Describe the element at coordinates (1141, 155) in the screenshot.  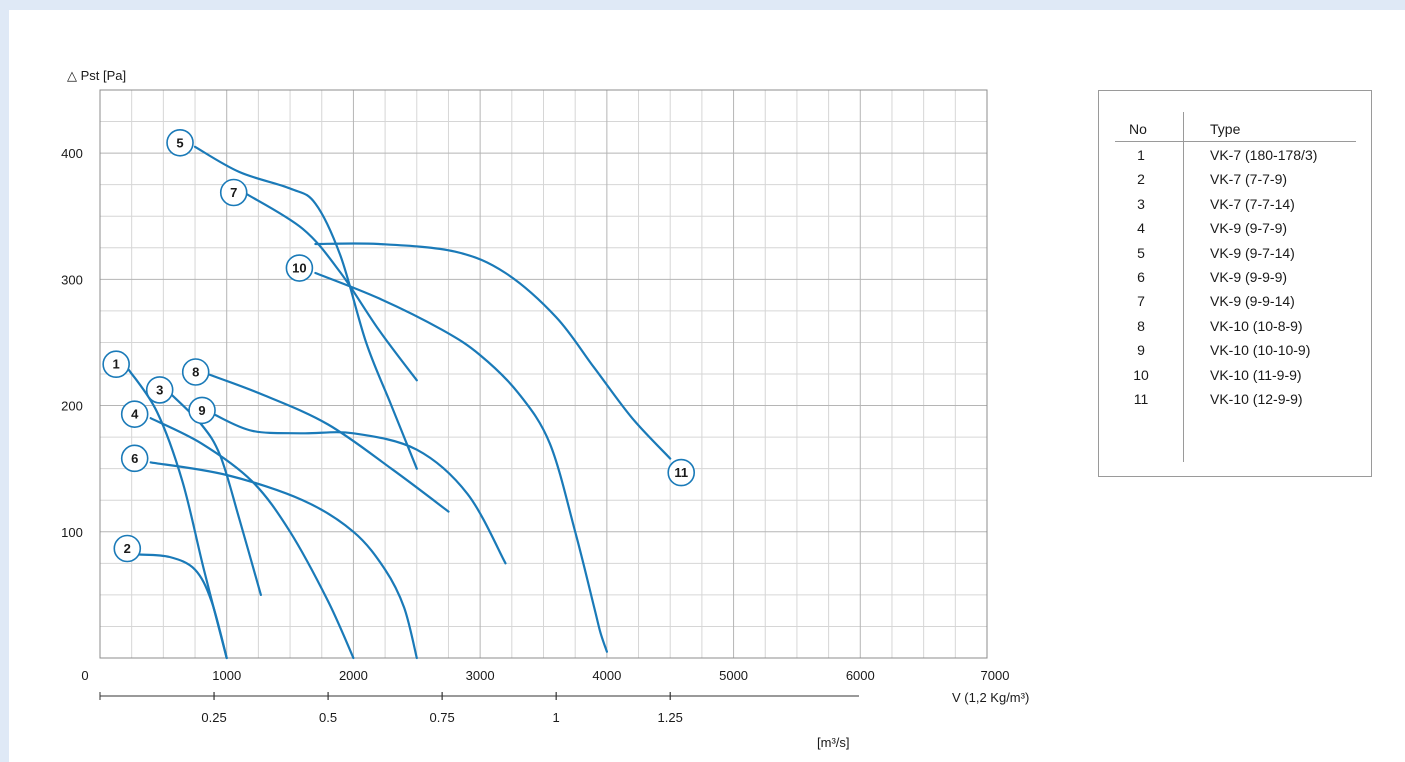
I see `legend-row-no: 1` at that location.